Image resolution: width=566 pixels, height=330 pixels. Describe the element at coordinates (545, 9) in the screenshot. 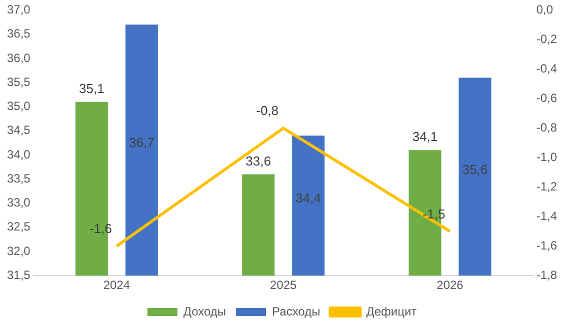

I see `y2-tick-label: 0,0` at that location.